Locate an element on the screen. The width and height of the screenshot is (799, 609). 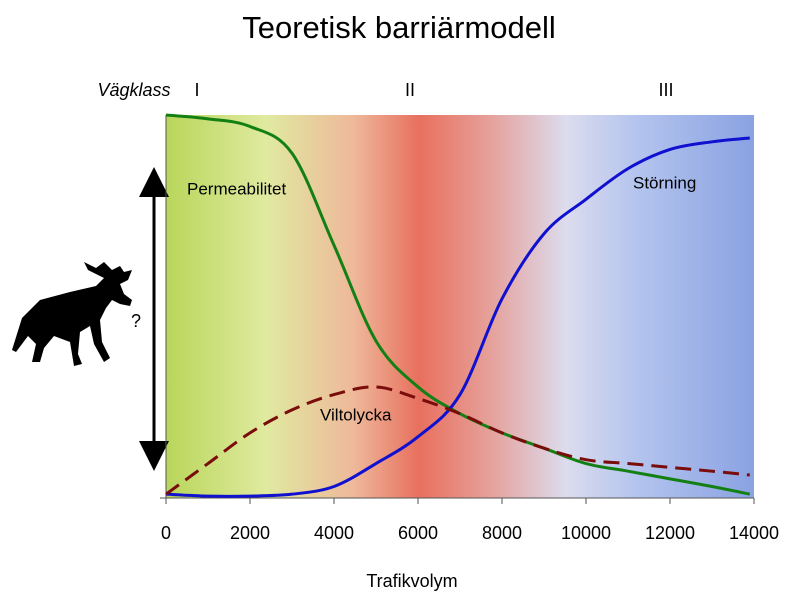
road-class: II is located at coordinates (410, 90).